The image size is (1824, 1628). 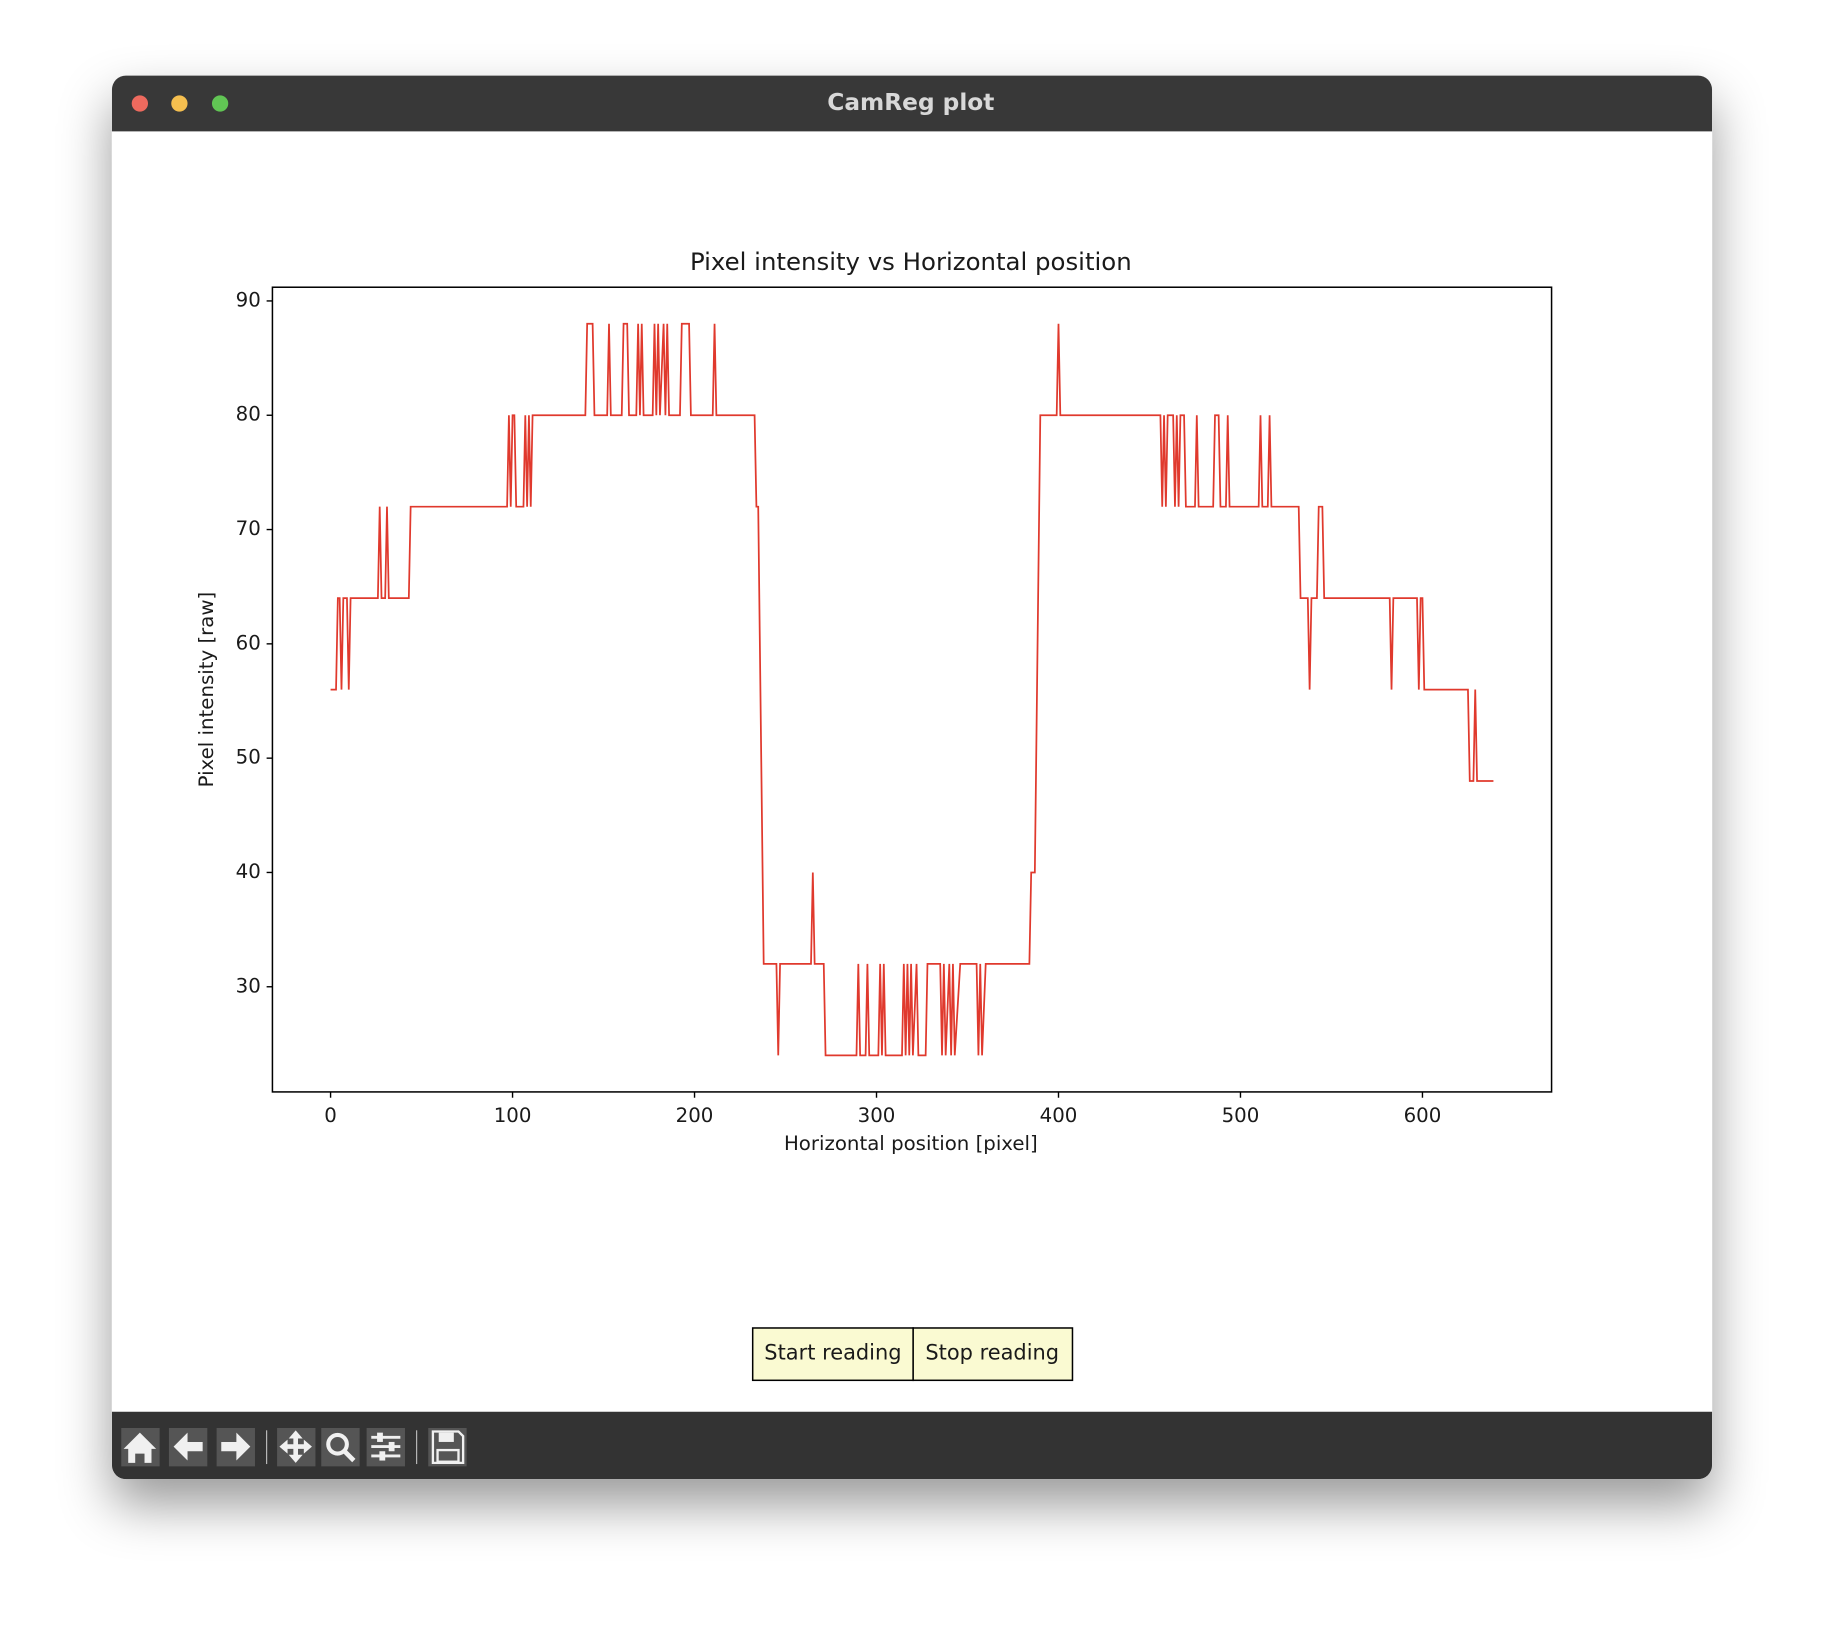 I want to click on y-tick-label: 30, so click(x=248, y=985).